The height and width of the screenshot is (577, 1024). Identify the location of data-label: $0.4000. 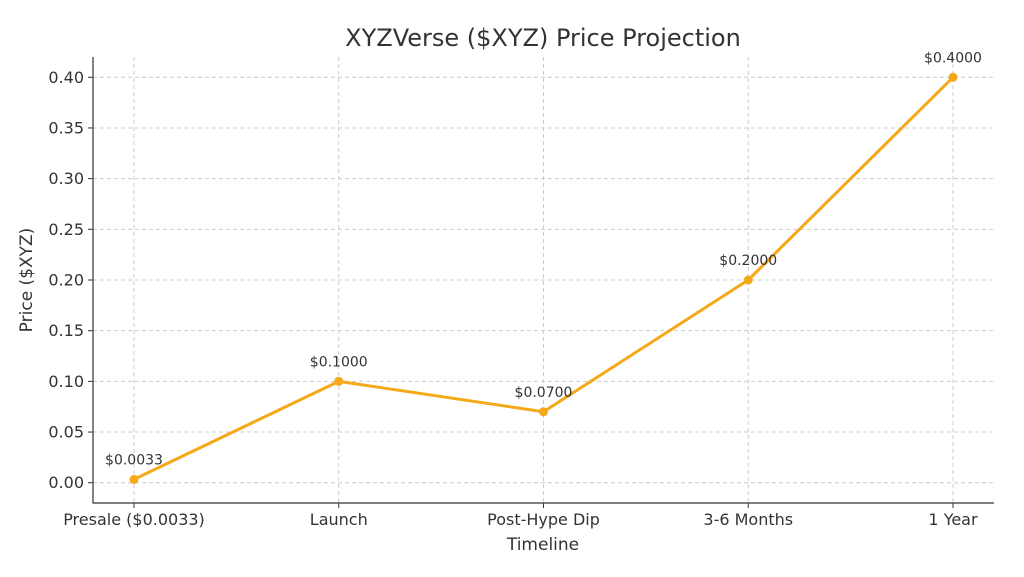
(953, 58).